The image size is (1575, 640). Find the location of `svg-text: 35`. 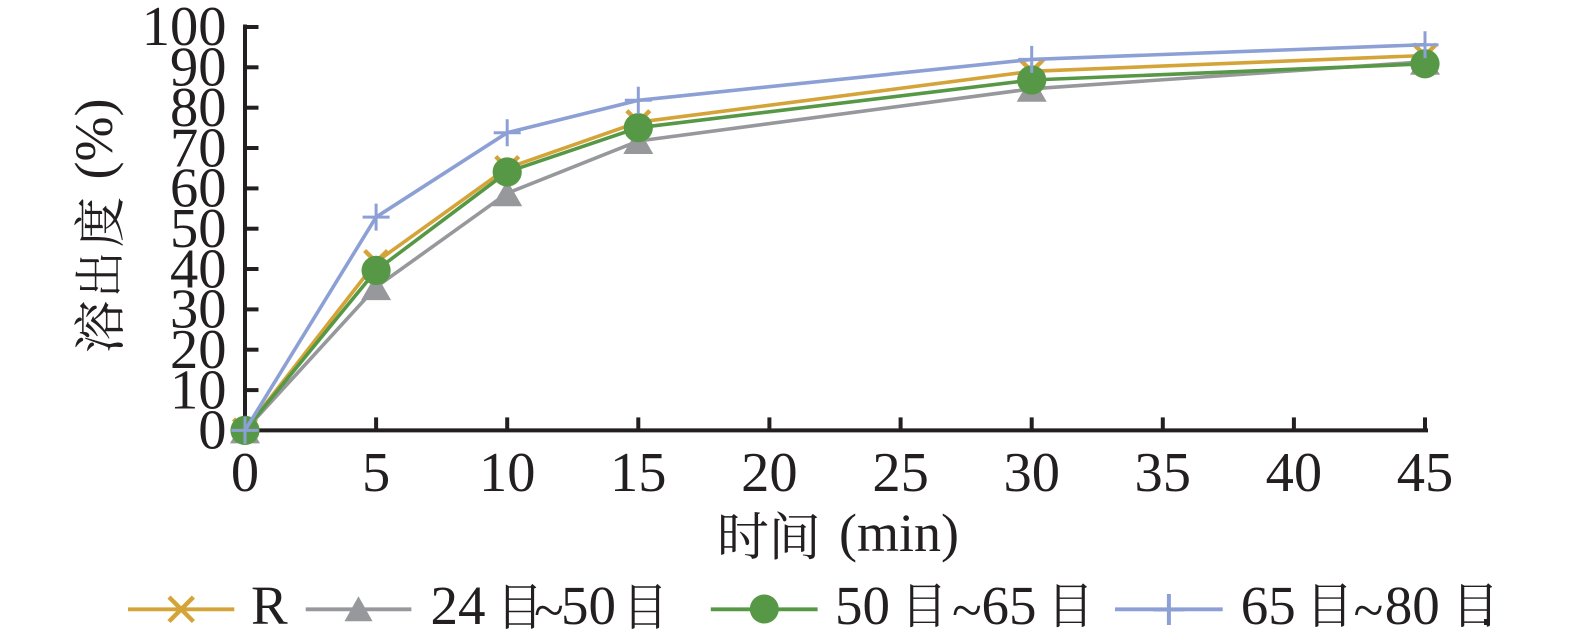

svg-text: 35 is located at coordinates (1163, 473).